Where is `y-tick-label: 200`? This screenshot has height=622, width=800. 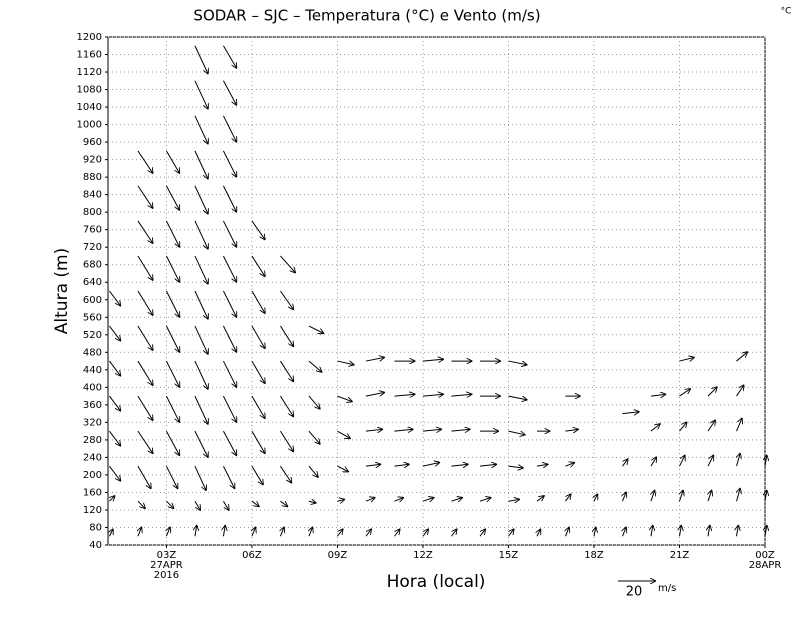 y-tick-label: 200 is located at coordinates (92, 475).